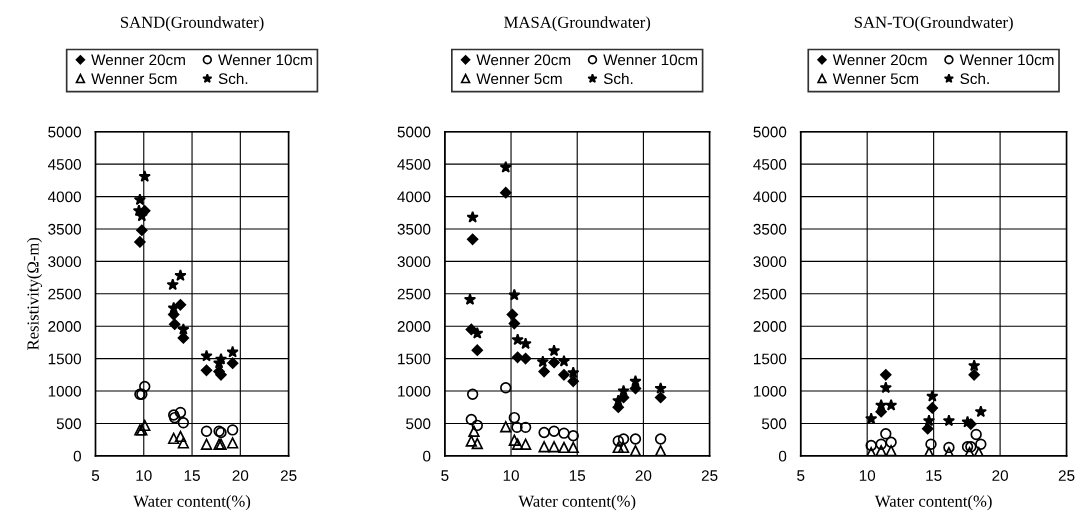 Image resolution: width=1085 pixels, height=527 pixels. What do you see at coordinates (933, 24) in the screenshot?
I see `chart-title: SAN-TO(Groundwater)` at bounding box center [933, 24].